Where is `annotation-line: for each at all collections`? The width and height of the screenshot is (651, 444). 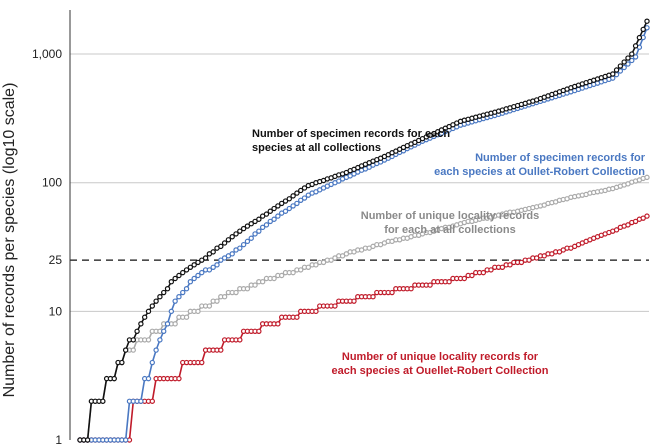
annotation-line: for each at all collections is located at coordinates (449, 230).